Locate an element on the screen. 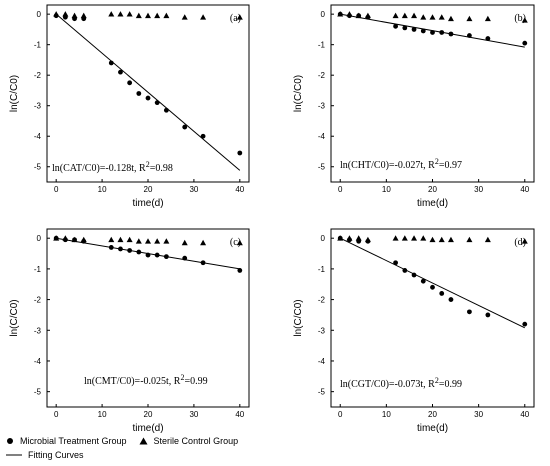 Image resolution: width=550 pixels, height=466 pixels. panel-label: (a) is located at coordinates (235, 18).